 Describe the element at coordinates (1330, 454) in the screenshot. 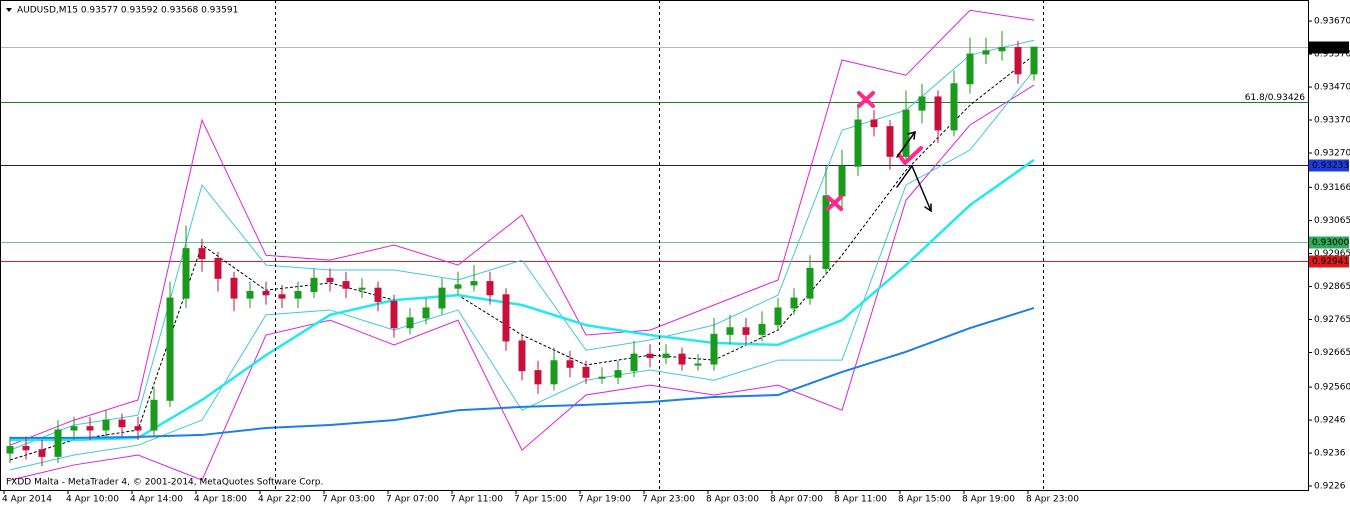

I see `y-tick-label: 0.9236` at that location.